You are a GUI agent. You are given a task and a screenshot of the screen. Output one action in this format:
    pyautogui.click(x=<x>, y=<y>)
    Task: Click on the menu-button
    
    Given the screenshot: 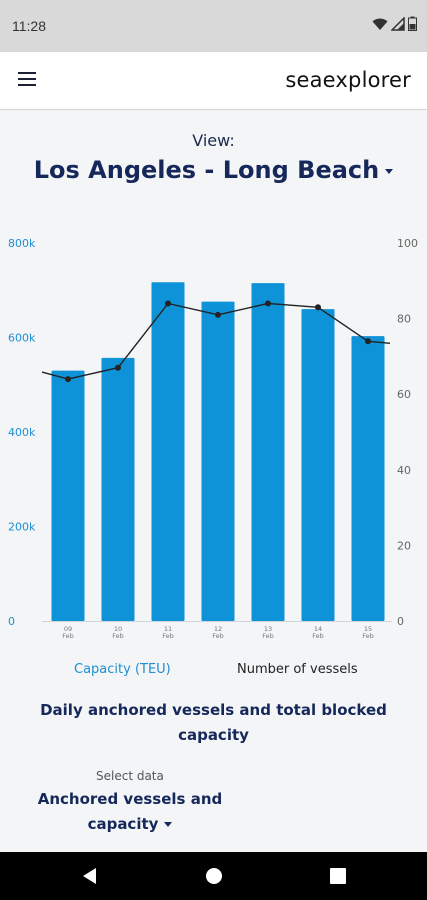 What is the action you would take?
    pyautogui.click(x=29, y=81)
    